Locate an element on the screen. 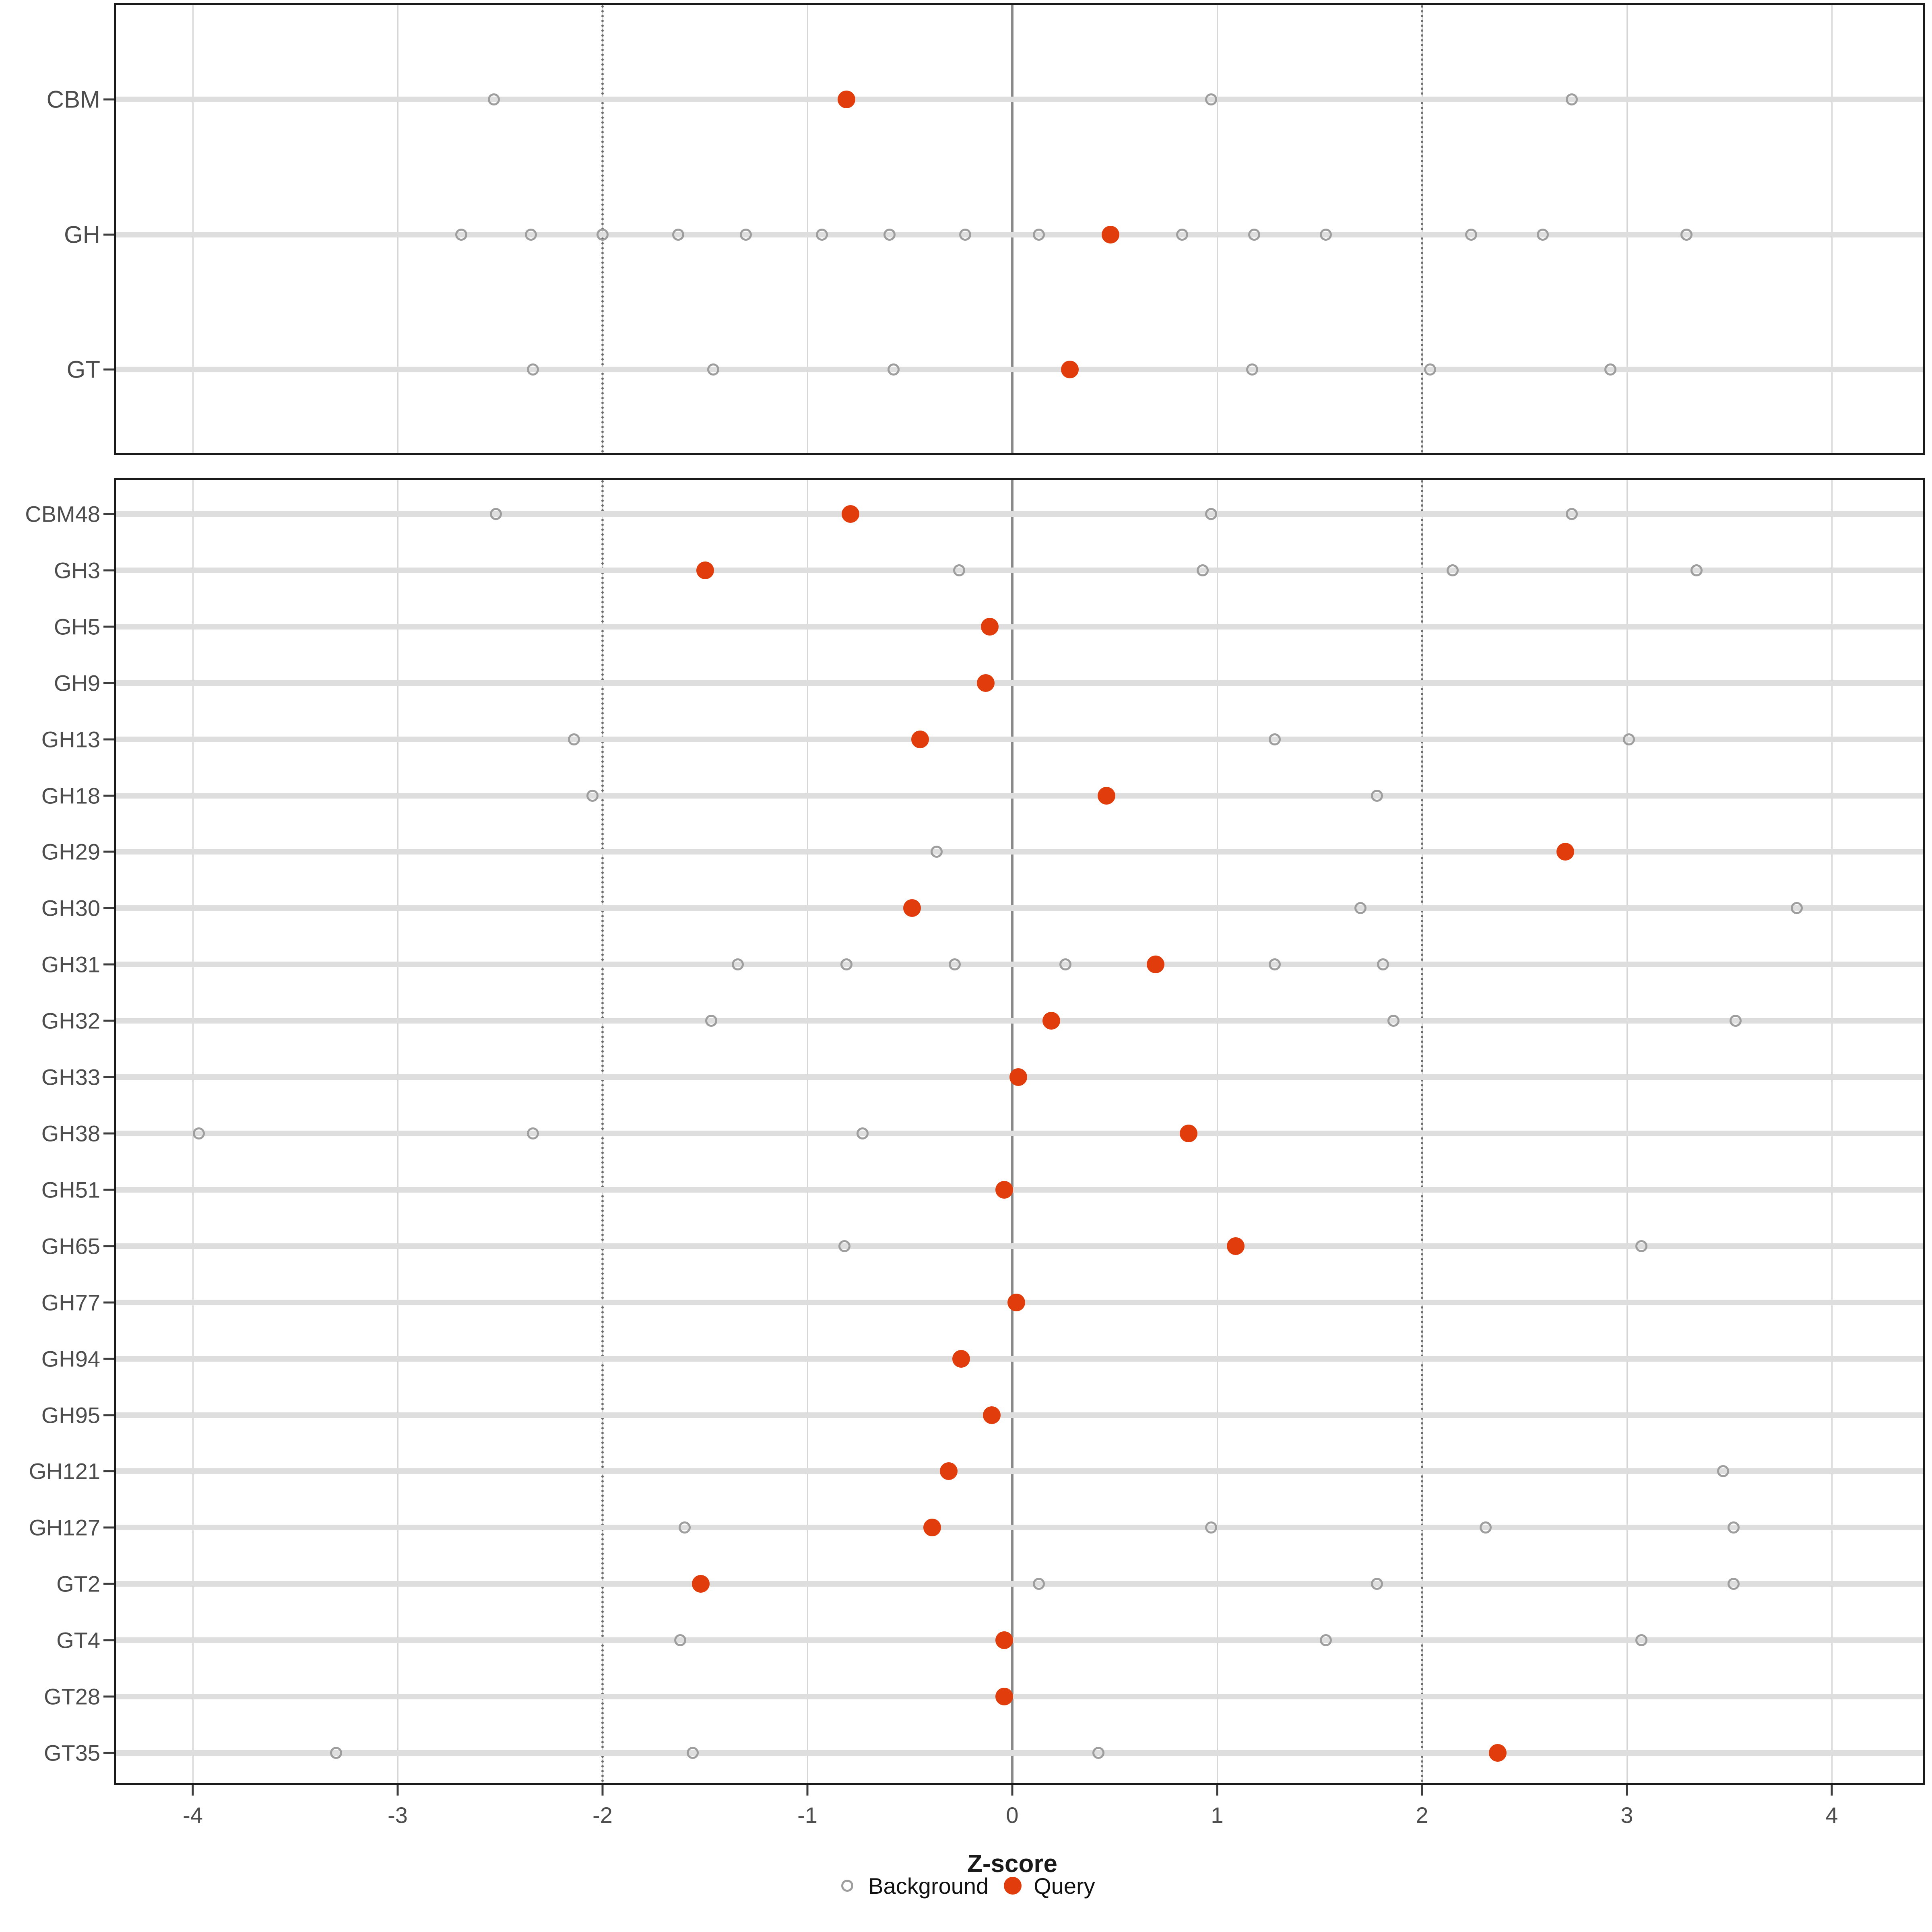  legend-item-query: Query is located at coordinates (1048, 1886).